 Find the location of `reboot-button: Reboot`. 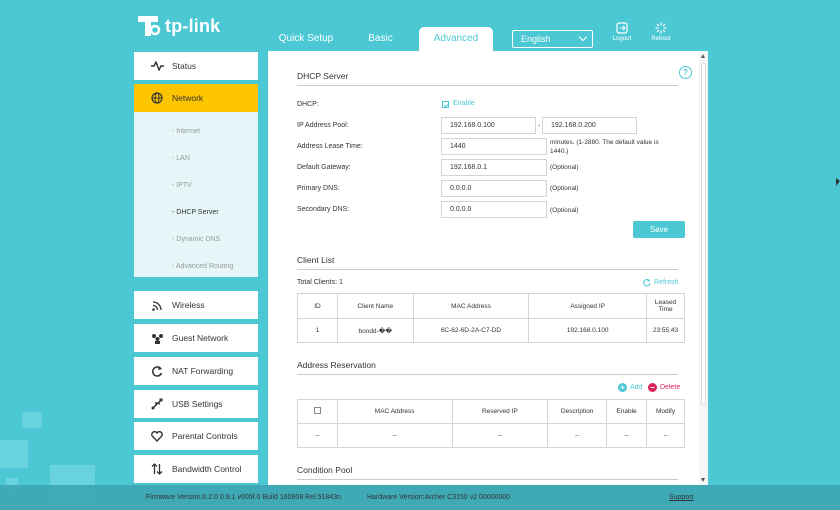

reboot-button: Reboot is located at coordinates (661, 32).